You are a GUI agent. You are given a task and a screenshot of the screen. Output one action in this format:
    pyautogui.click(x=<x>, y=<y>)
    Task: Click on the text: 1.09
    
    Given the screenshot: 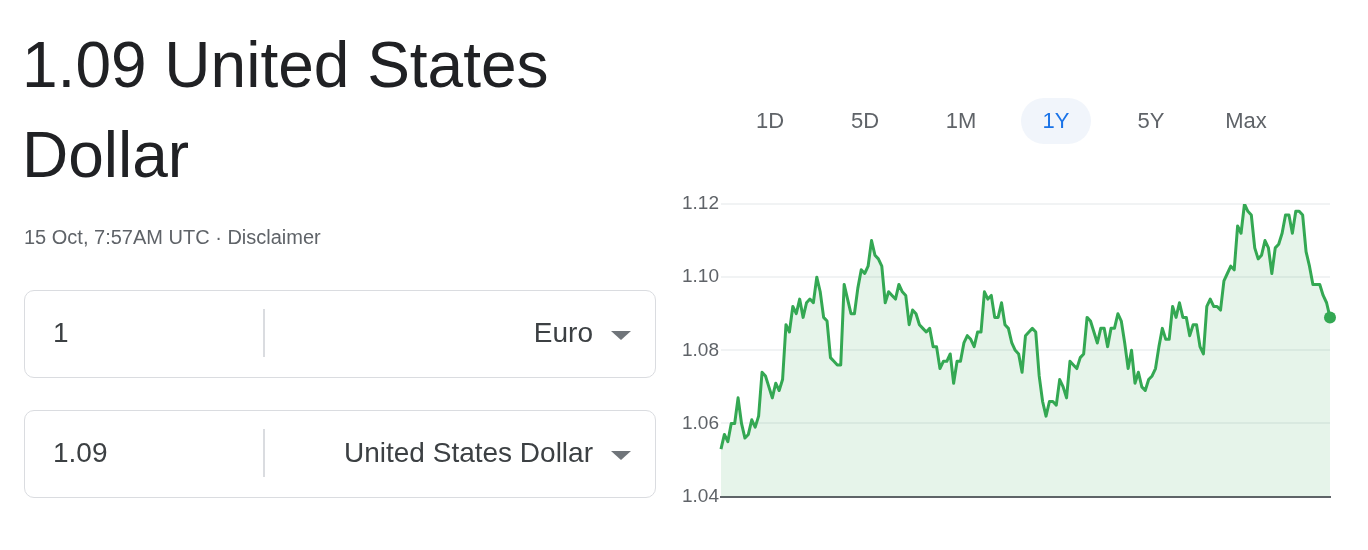 What is the action you would take?
    pyautogui.click(x=80, y=453)
    